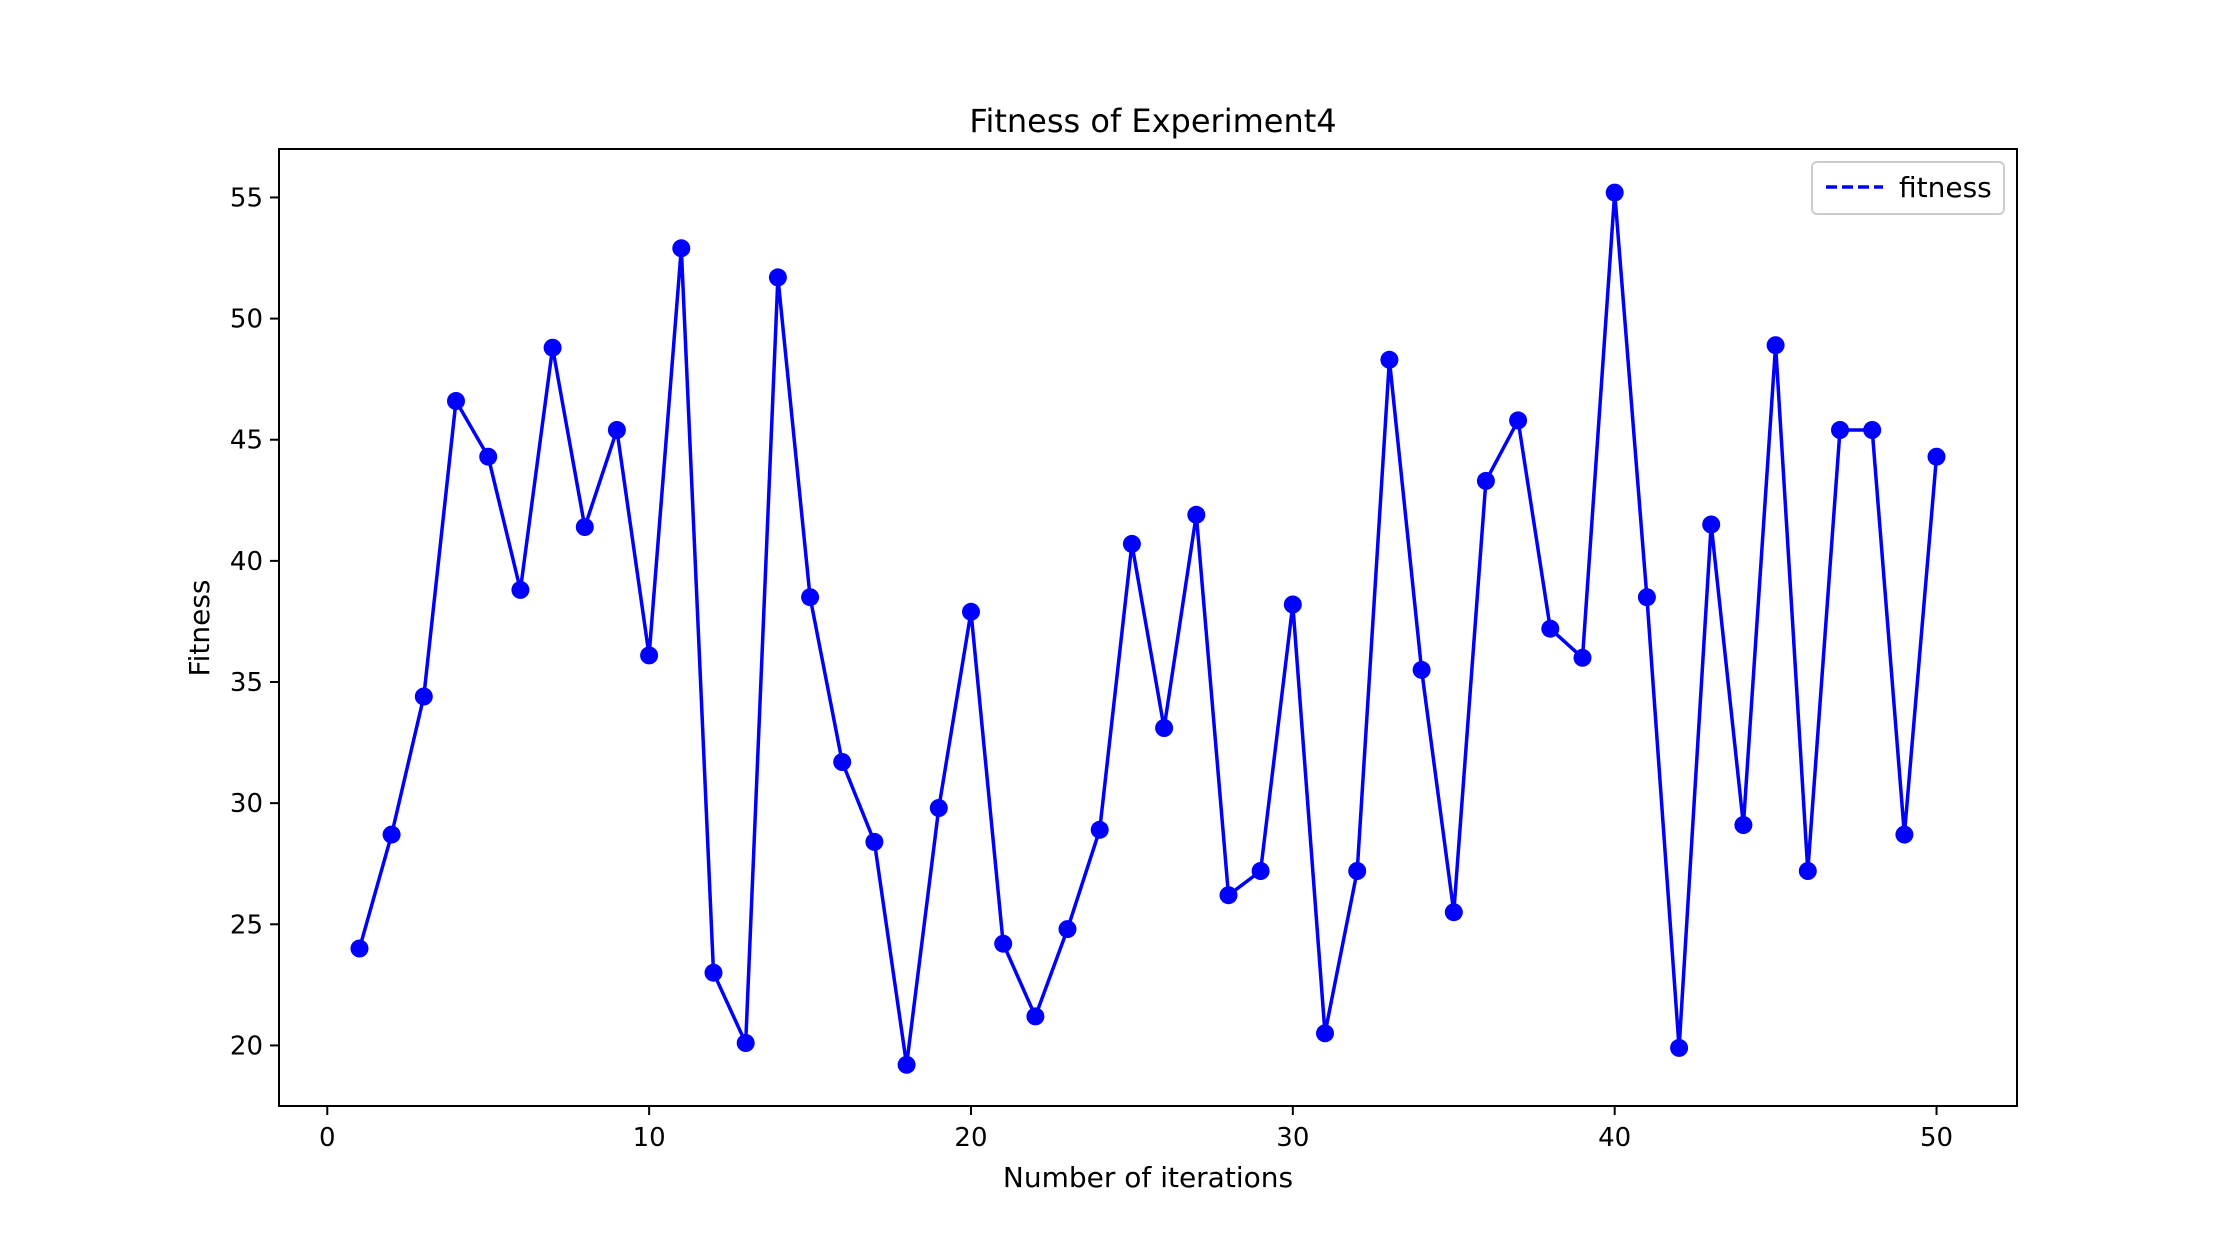  I want to click on y-tick-label: 25, so click(246, 925).